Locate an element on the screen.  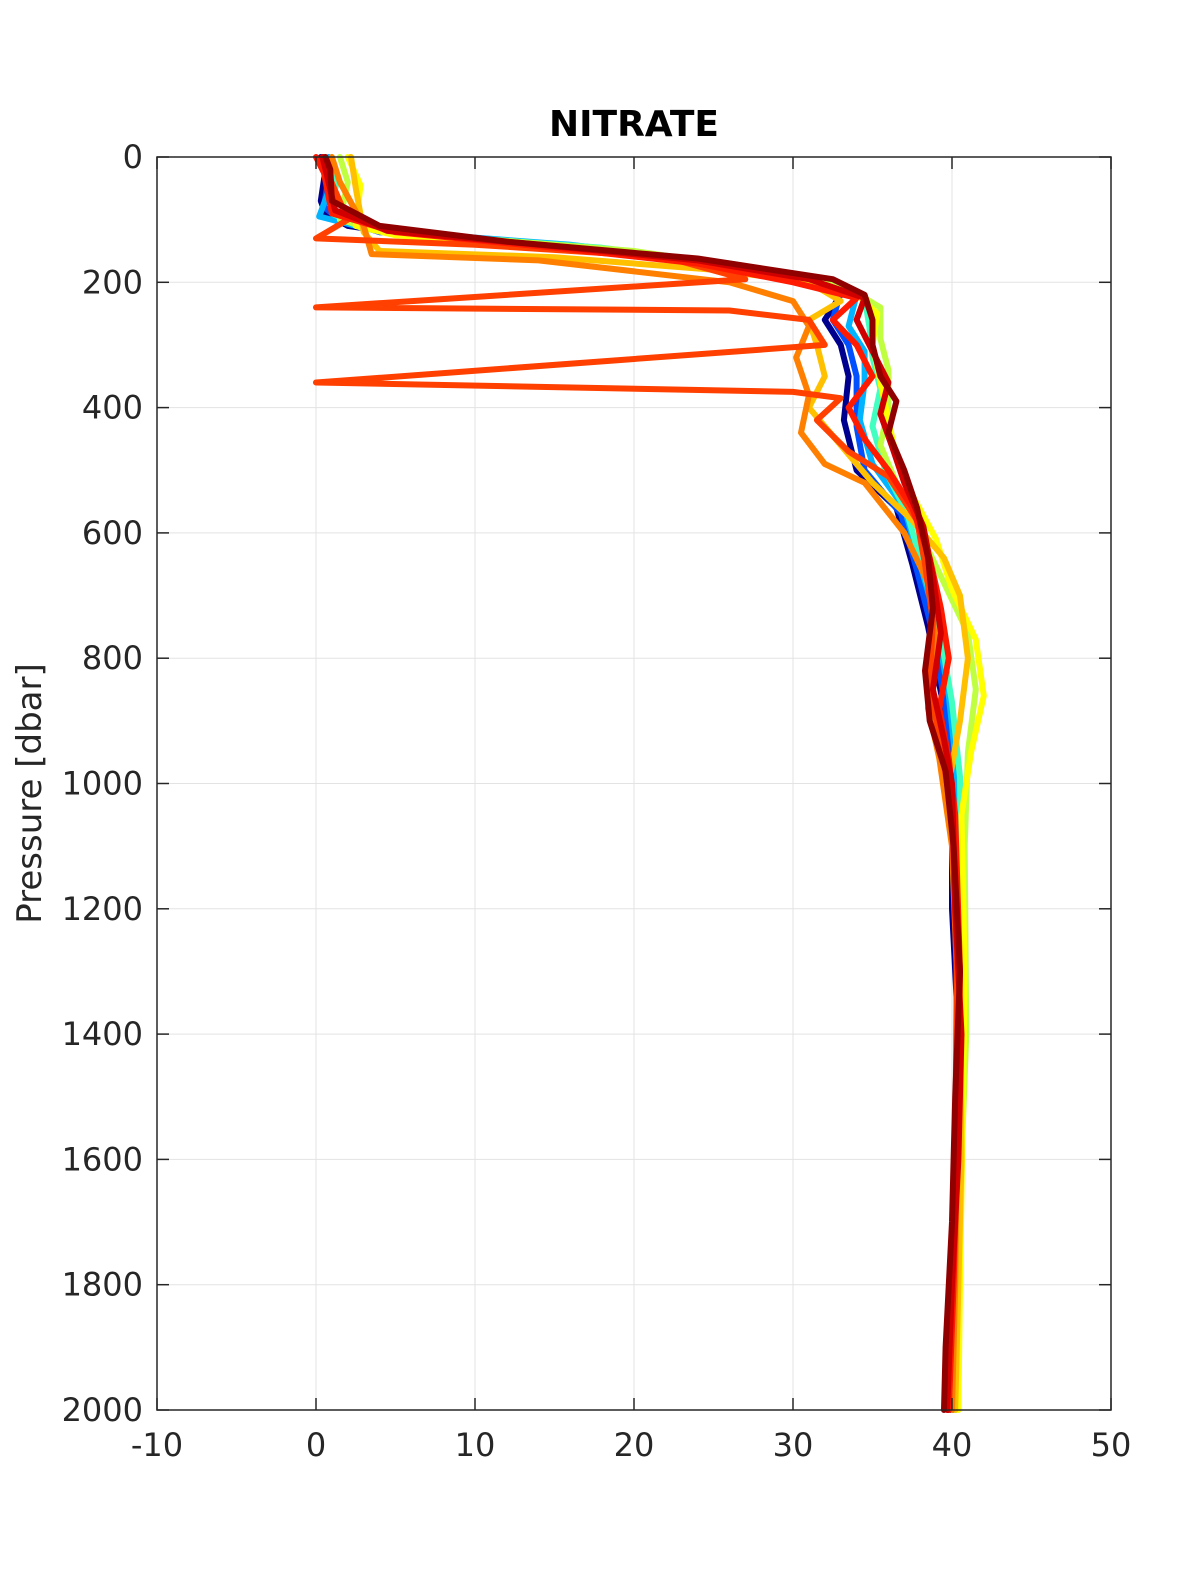
y-tick-label: 1200 is located at coordinates (102, 909).